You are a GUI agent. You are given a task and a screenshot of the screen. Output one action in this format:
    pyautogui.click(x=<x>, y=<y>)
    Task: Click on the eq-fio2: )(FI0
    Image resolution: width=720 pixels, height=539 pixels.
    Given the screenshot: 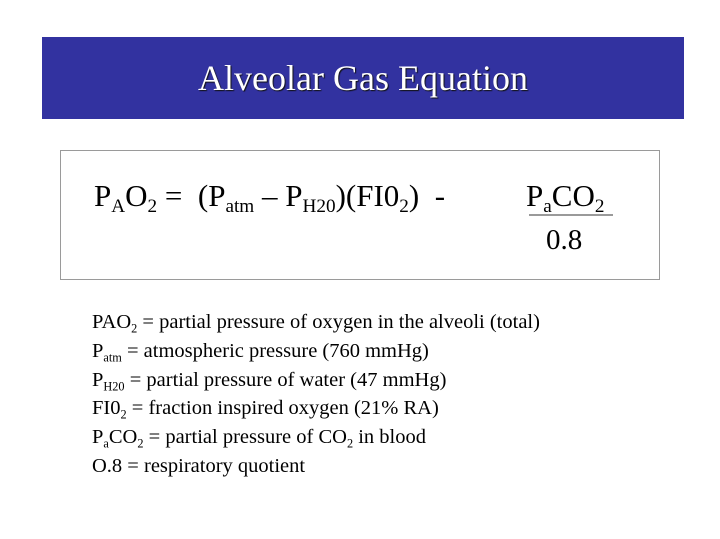 What is the action you would take?
    pyautogui.click(x=367, y=195)
    